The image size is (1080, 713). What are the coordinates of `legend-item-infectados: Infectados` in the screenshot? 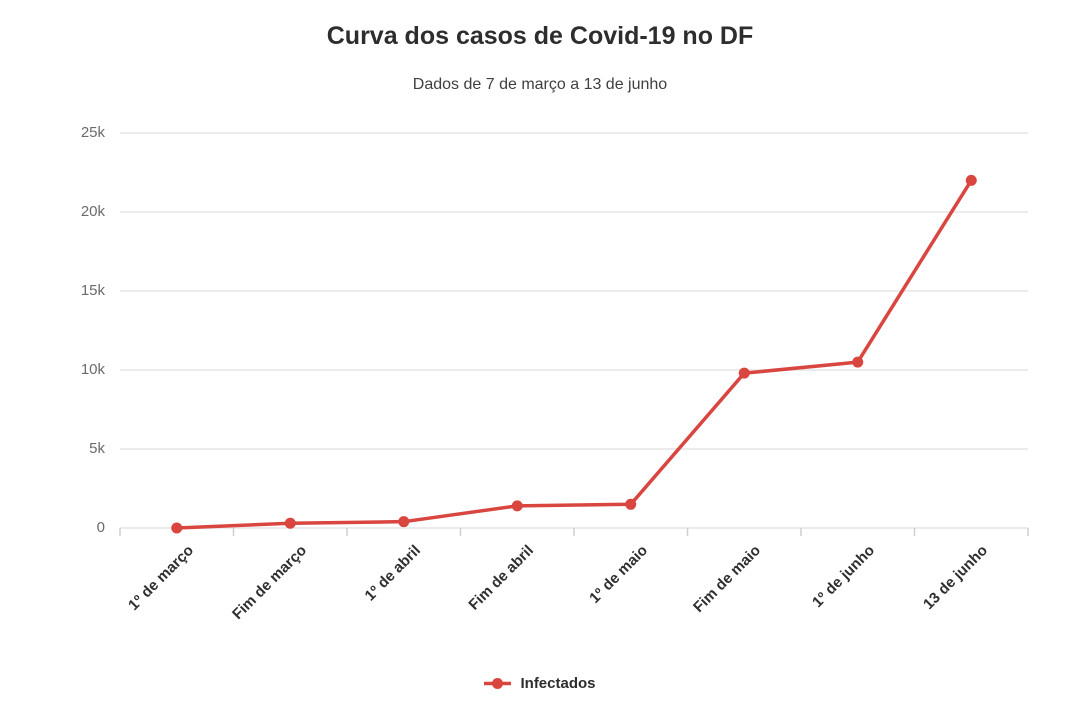 It's located at (540, 683).